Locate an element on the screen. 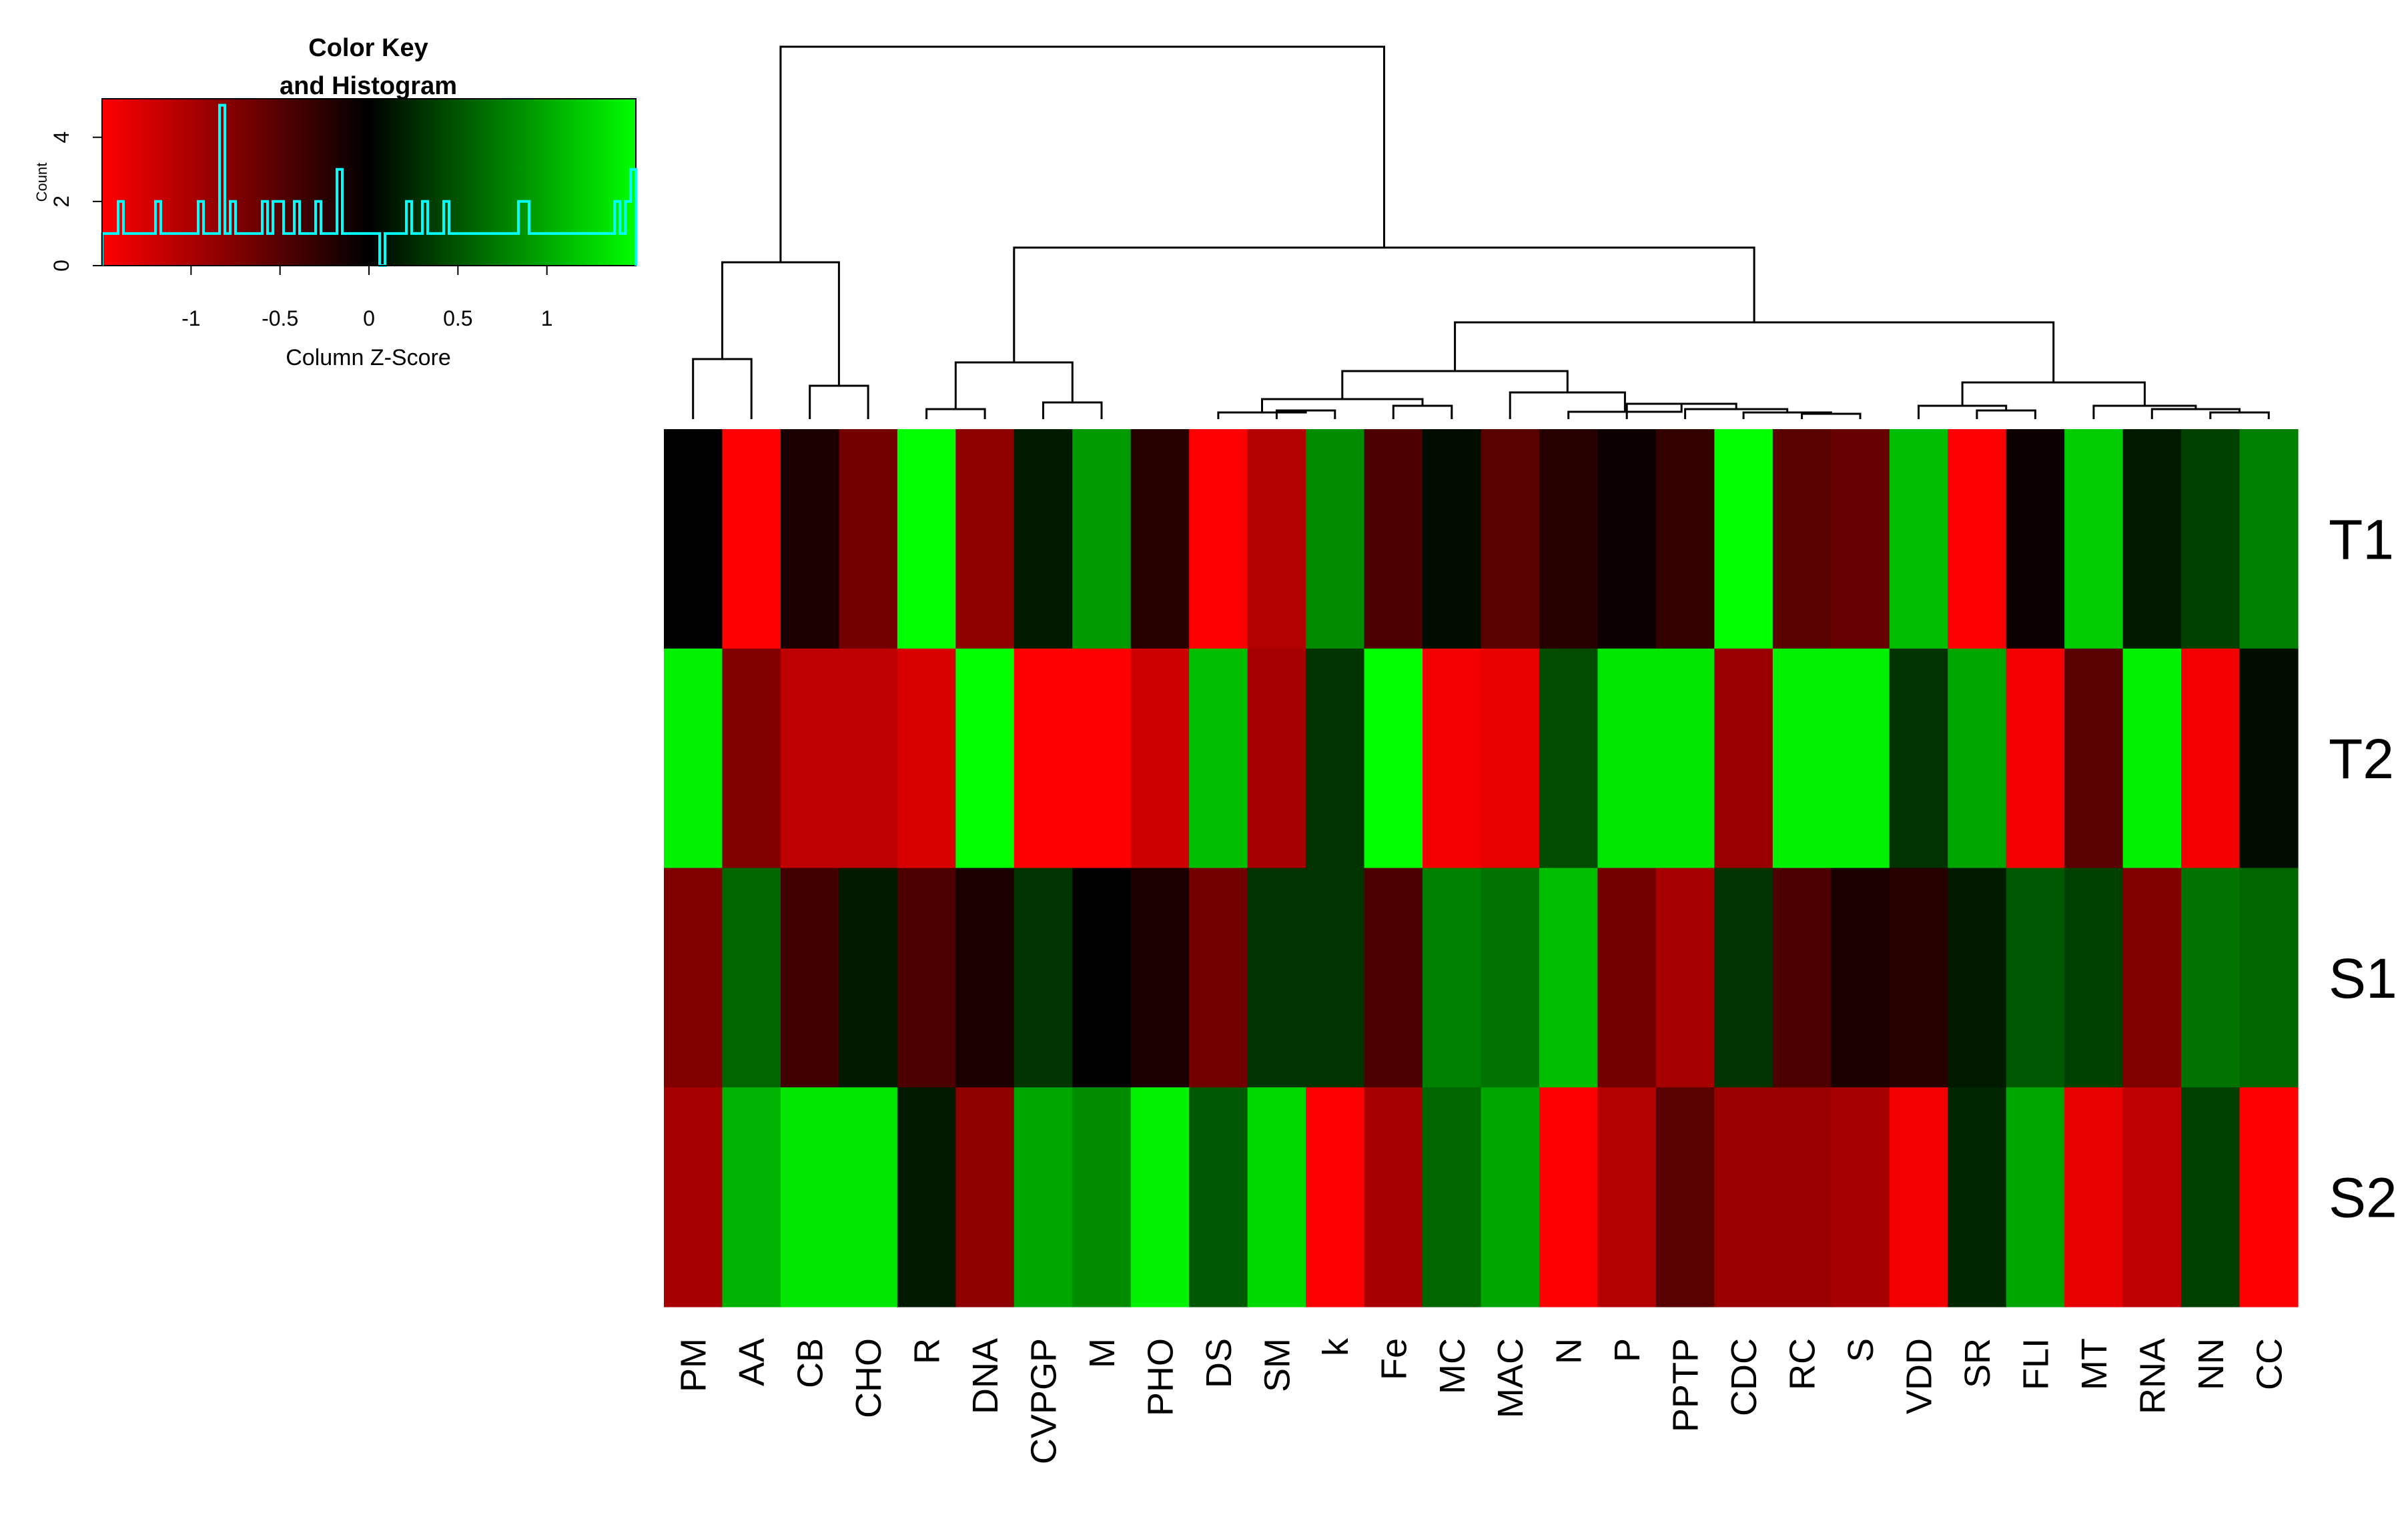 The width and height of the screenshot is (2408, 1515). color-key-xlabel: Column Z-Score is located at coordinates (369, 357).